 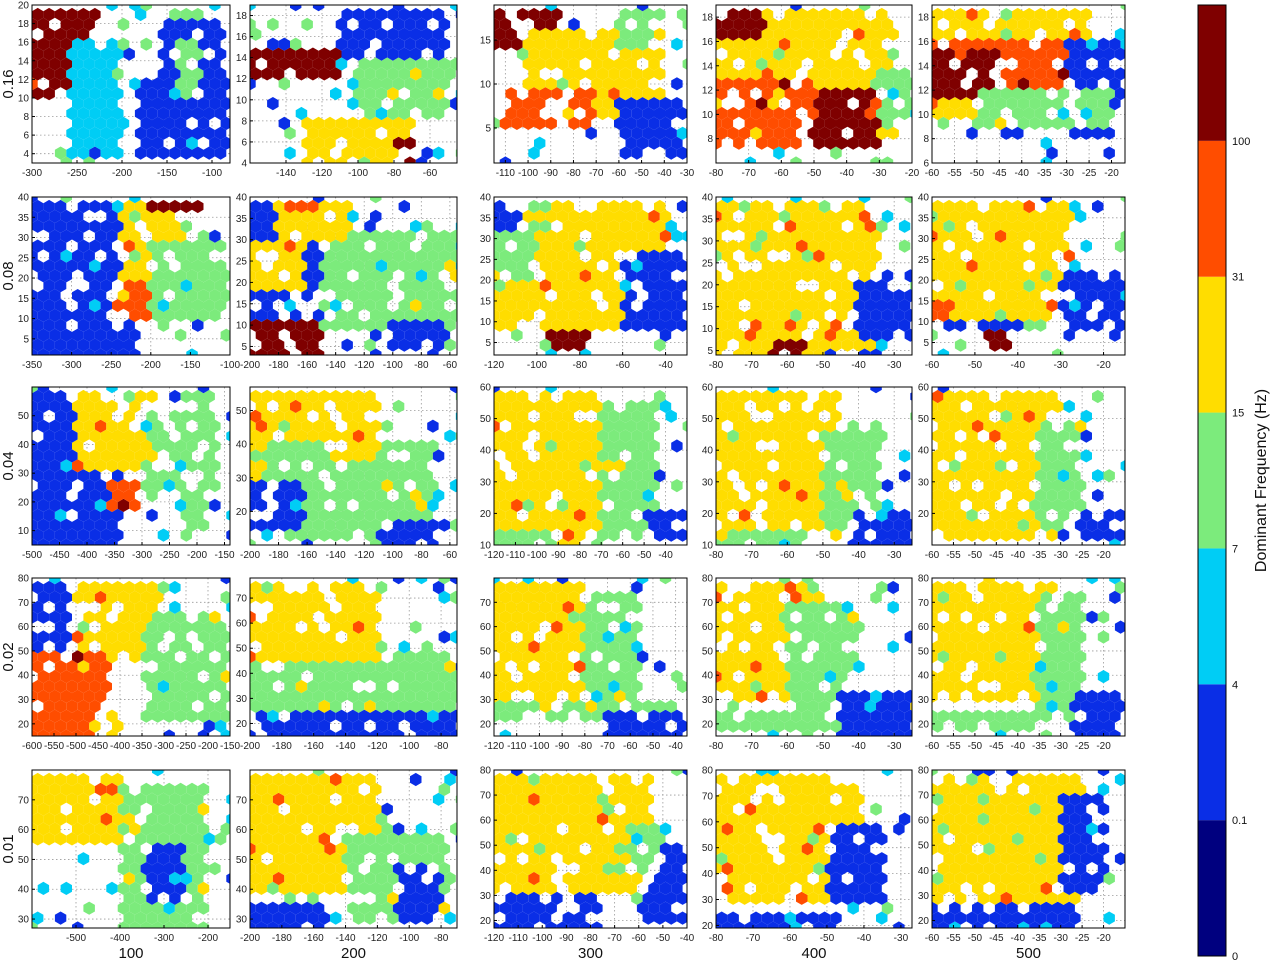 I want to click on y-tick-label: 40, so click(x=242, y=198).